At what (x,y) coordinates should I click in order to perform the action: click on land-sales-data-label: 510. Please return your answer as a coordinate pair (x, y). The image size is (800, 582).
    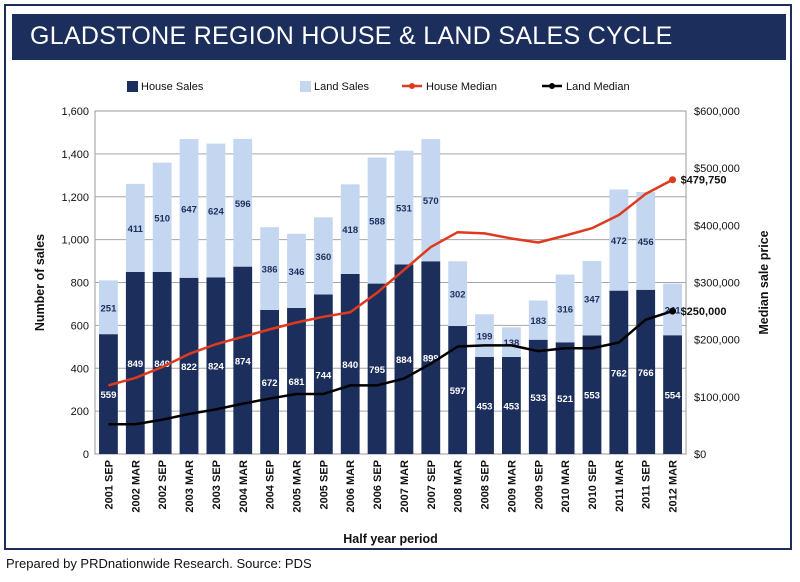
    Looking at the image, I should click on (162, 218).